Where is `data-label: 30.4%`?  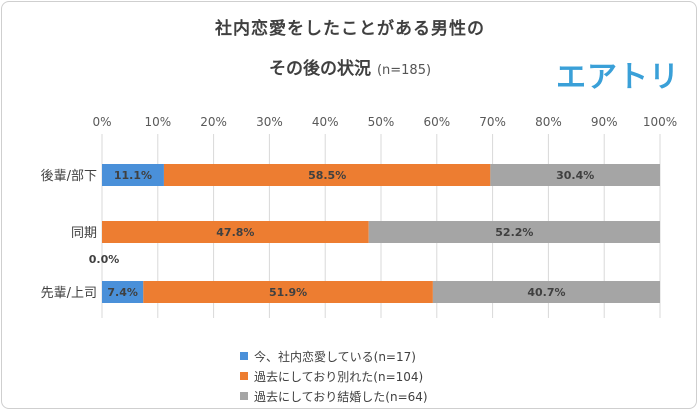
data-label: 30.4% is located at coordinates (575, 175).